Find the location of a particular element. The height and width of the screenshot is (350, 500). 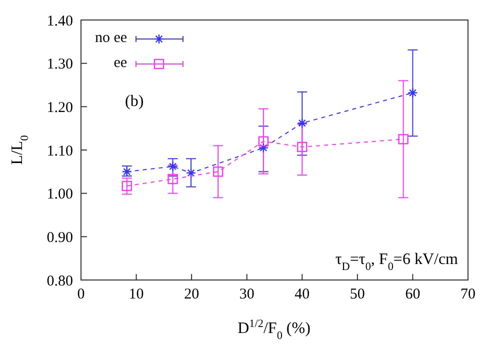

y-tick-label: 1.20 is located at coordinates (59, 108).